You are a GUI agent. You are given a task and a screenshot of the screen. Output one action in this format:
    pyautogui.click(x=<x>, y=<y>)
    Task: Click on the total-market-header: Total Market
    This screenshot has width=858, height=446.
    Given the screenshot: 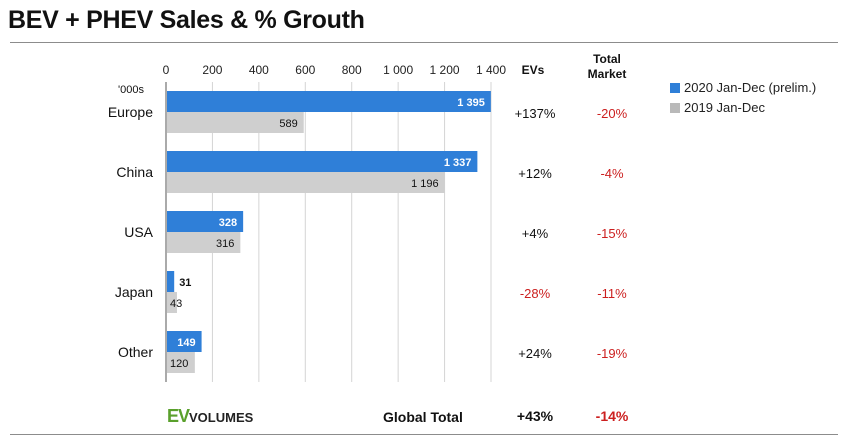 What is the action you would take?
    pyautogui.click(x=607, y=66)
    